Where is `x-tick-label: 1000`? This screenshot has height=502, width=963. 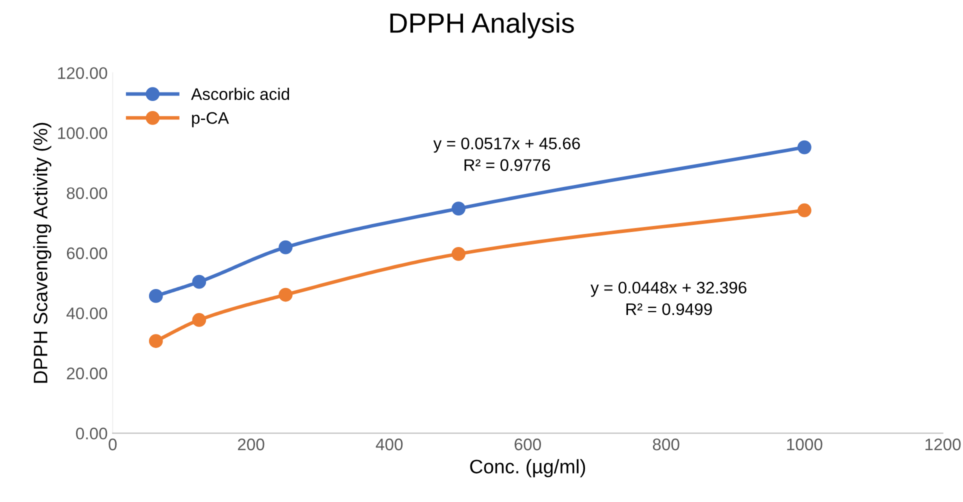 x-tick-label: 1000 is located at coordinates (804, 444).